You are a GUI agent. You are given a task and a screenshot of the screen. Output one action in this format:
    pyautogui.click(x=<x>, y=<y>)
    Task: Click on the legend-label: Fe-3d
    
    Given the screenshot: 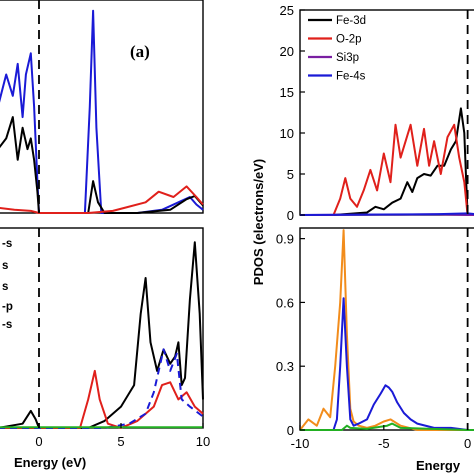 What is the action you would take?
    pyautogui.click(x=351, y=21)
    